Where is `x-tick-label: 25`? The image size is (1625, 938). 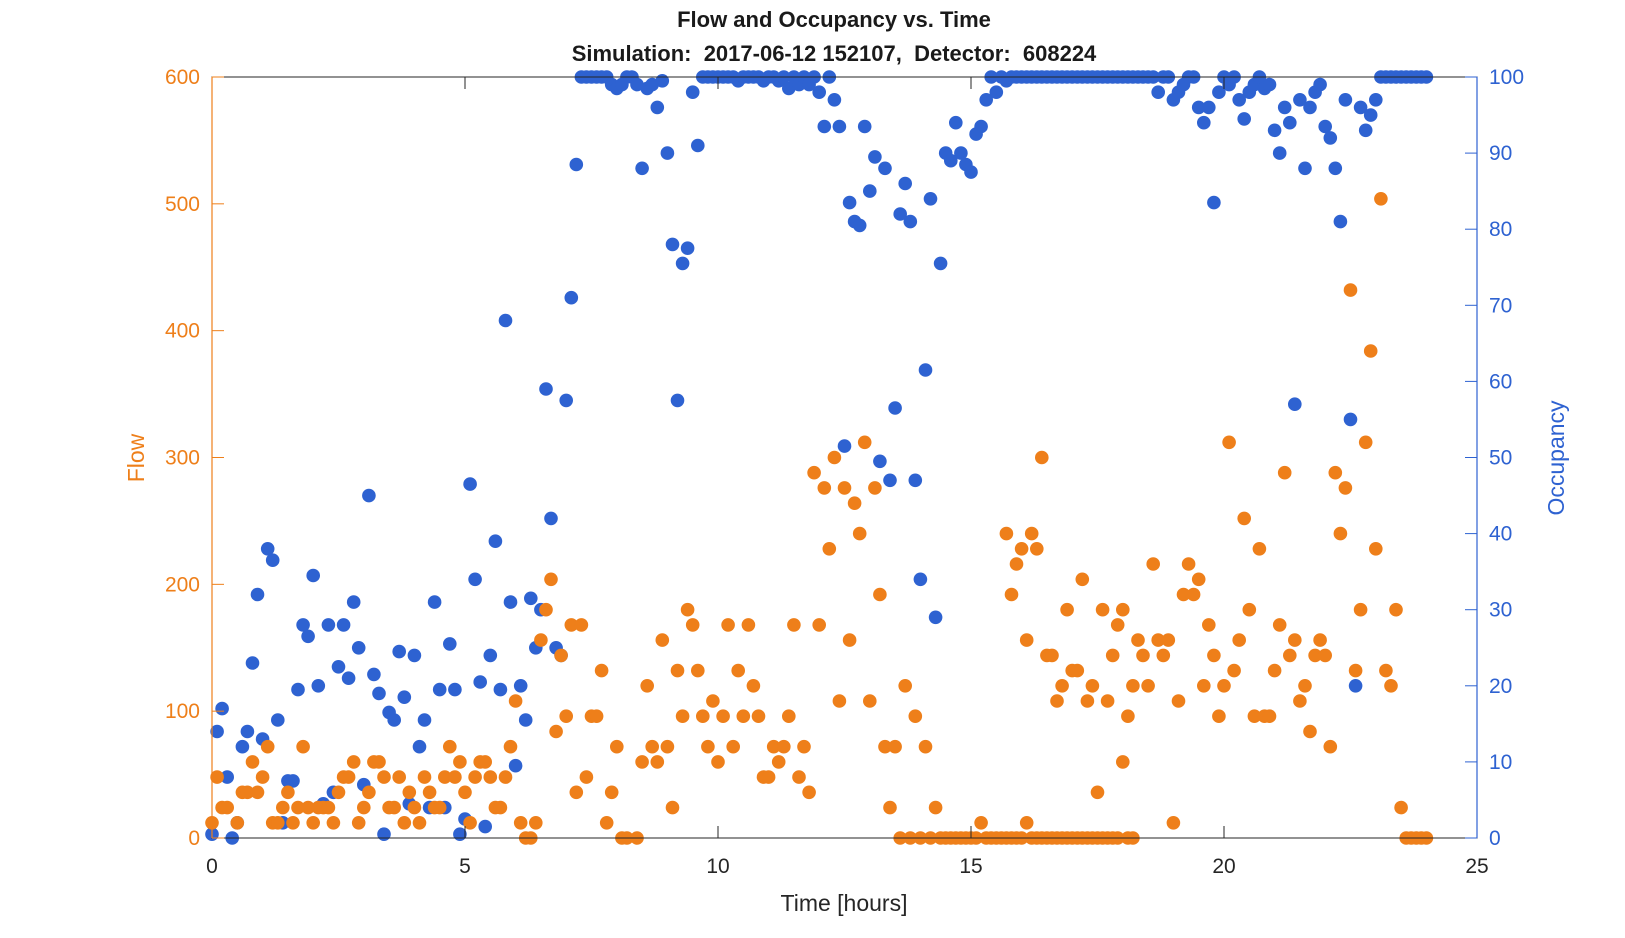 x-tick-label: 25 is located at coordinates (1476, 866).